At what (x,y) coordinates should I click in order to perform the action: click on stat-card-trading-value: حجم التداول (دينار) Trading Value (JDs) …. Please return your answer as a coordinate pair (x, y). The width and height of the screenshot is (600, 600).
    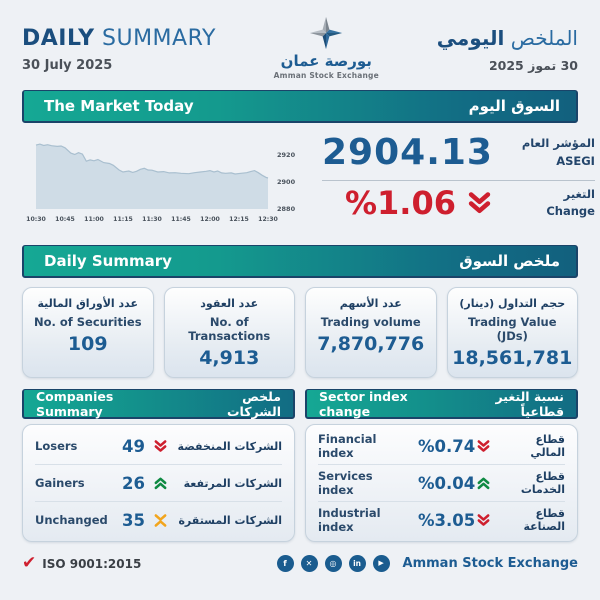
    Looking at the image, I should click on (512, 332).